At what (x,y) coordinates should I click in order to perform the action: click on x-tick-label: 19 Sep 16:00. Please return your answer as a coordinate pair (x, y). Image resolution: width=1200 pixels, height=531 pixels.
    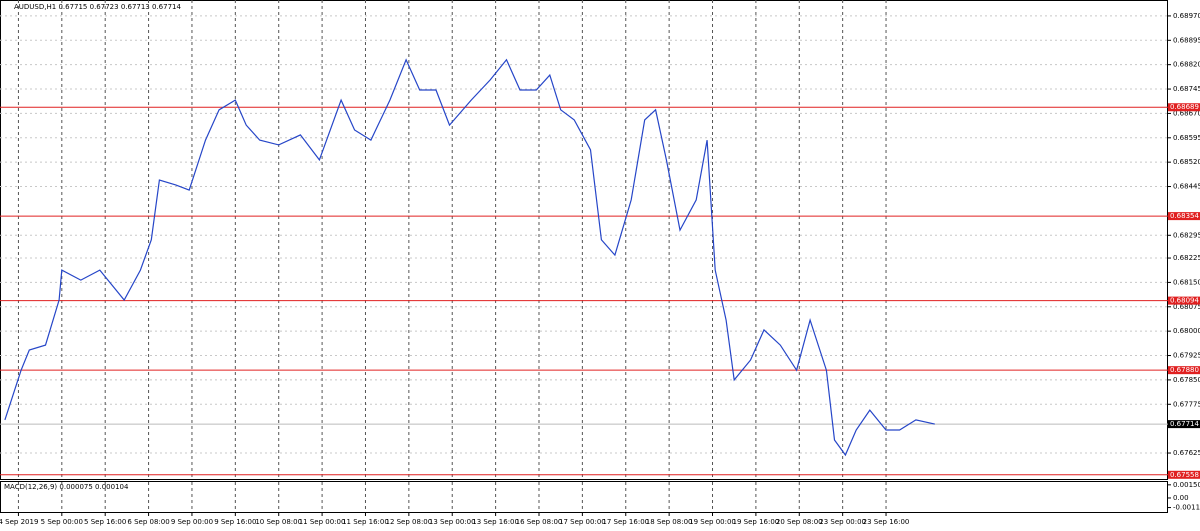
    Looking at the image, I should click on (756, 522).